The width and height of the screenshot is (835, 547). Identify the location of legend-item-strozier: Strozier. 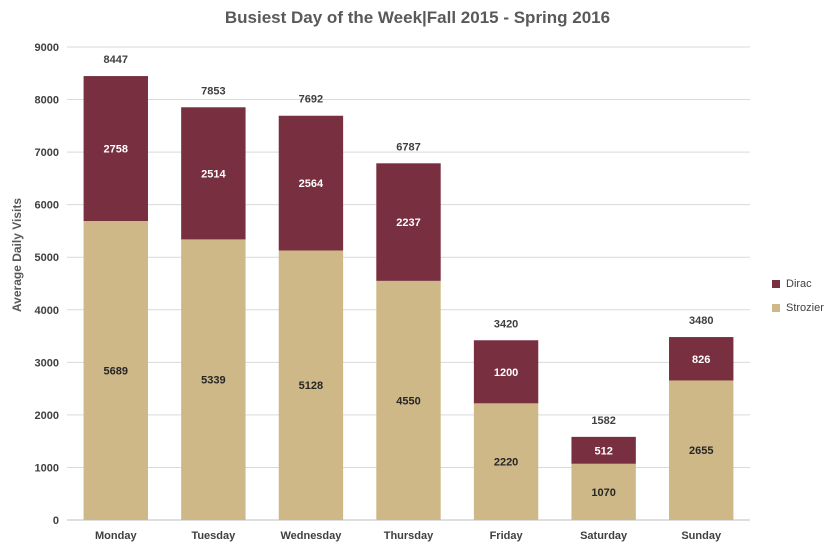
(798, 308).